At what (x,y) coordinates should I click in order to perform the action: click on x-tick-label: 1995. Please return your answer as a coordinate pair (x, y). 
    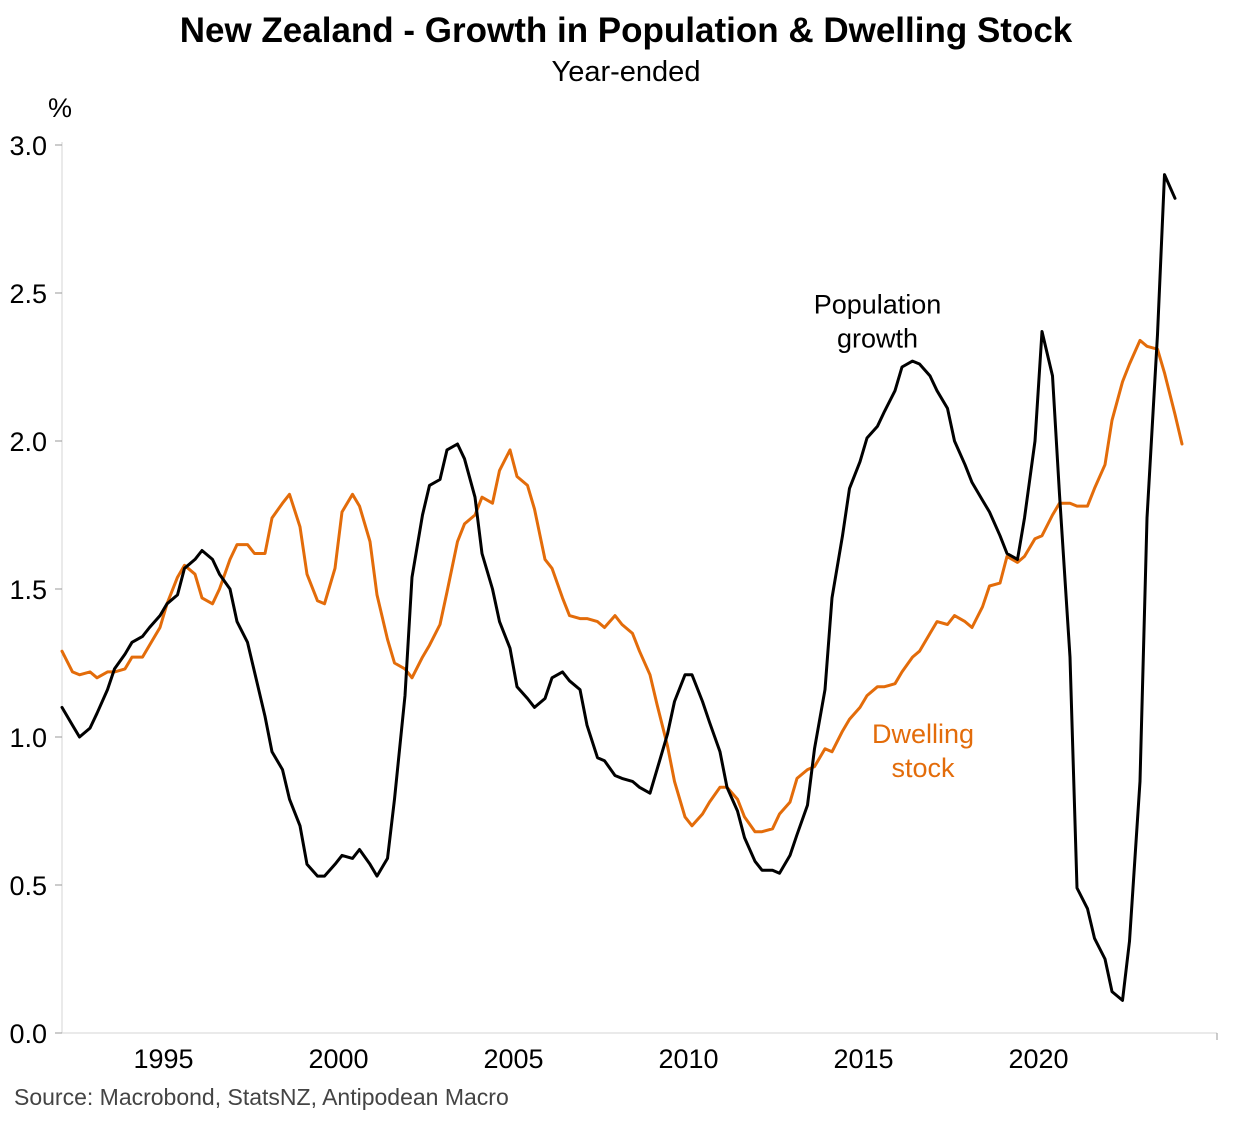
    Looking at the image, I should click on (163, 1059).